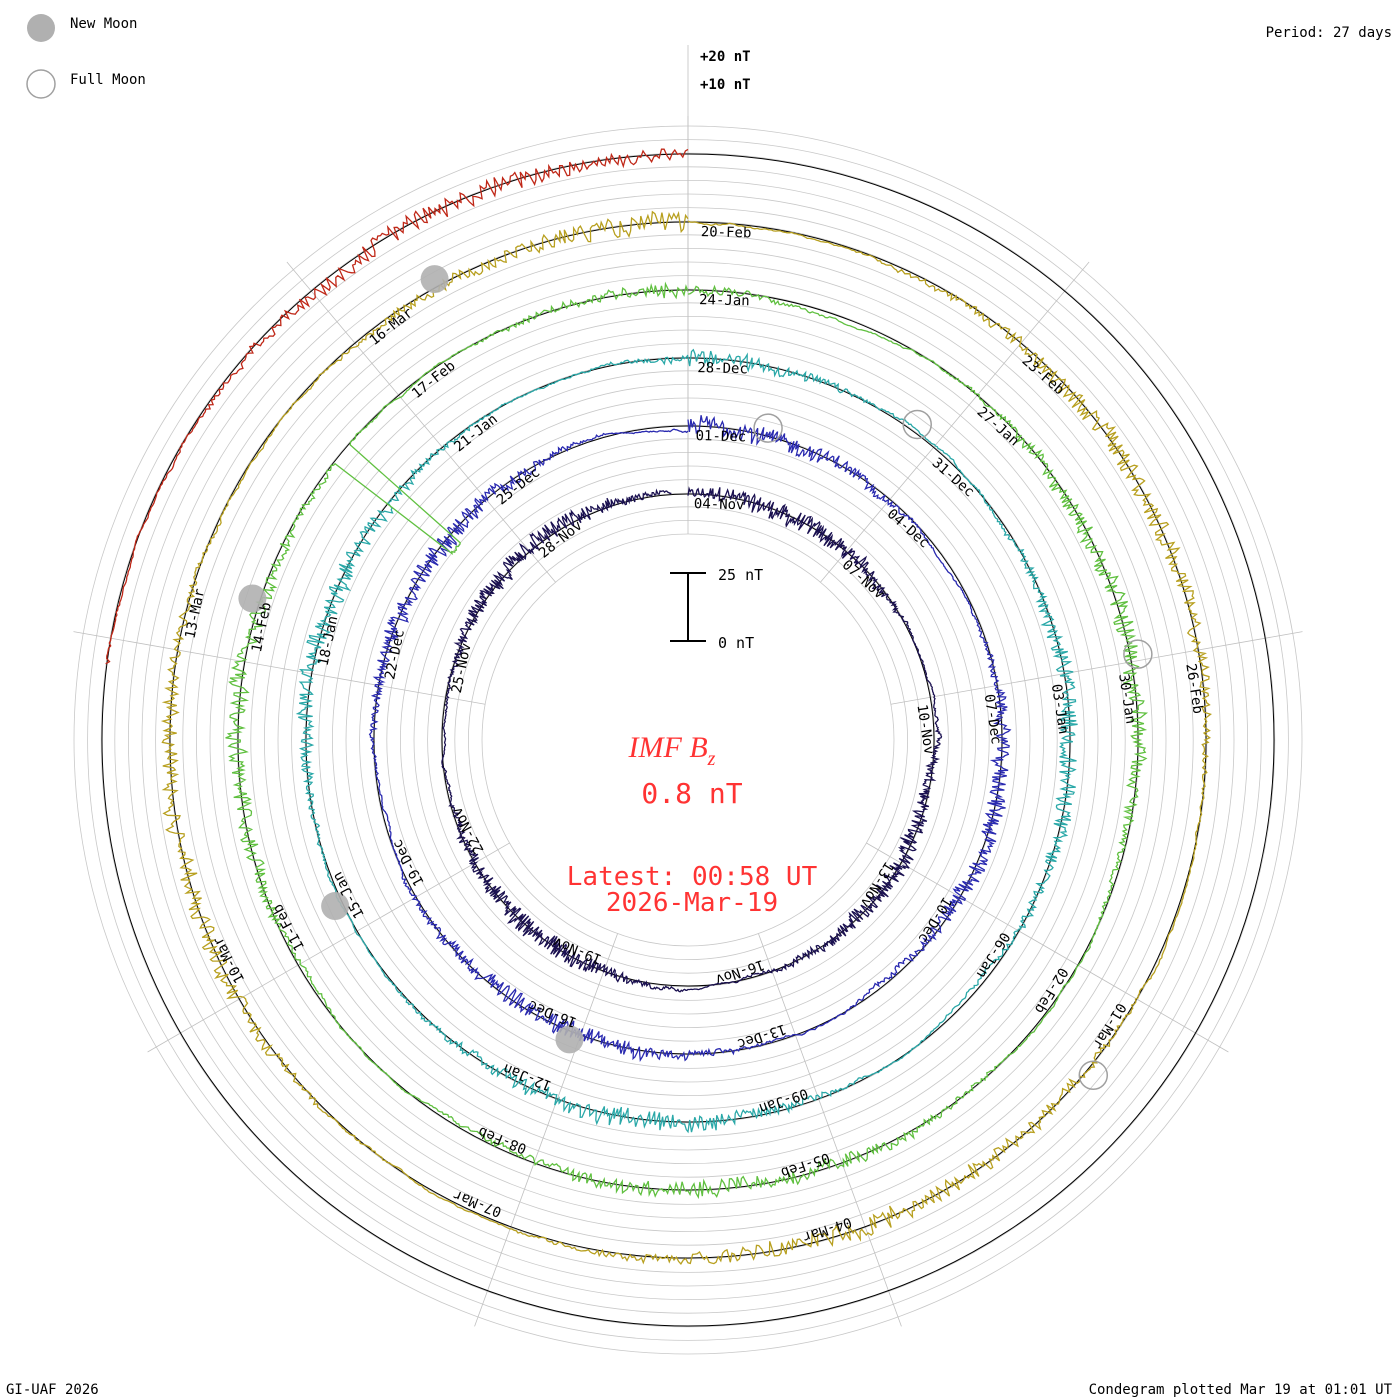 Image resolution: width=1400 pixels, height=1400 pixels. I want to click on date-label: 24-Jan, so click(724, 300).